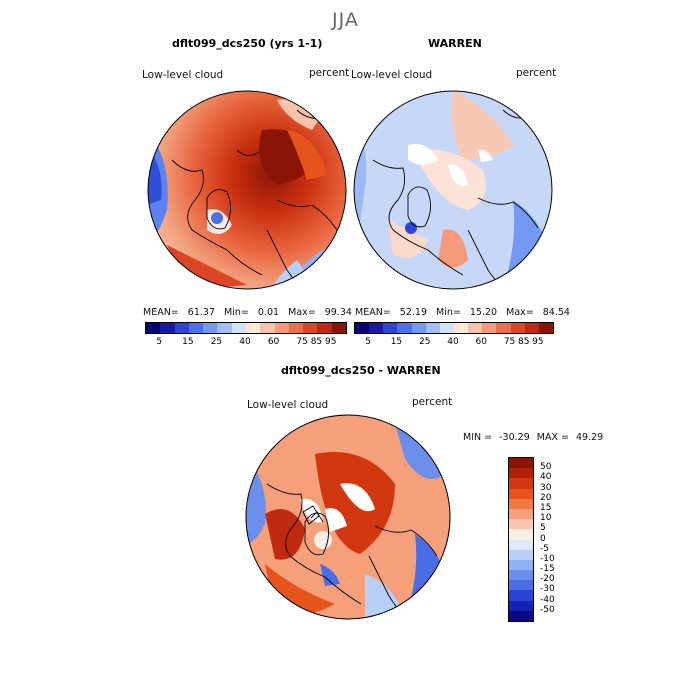 This screenshot has width=700, height=700. What do you see at coordinates (247, 190) in the screenshot?
I see `panel1-polar-map` at bounding box center [247, 190].